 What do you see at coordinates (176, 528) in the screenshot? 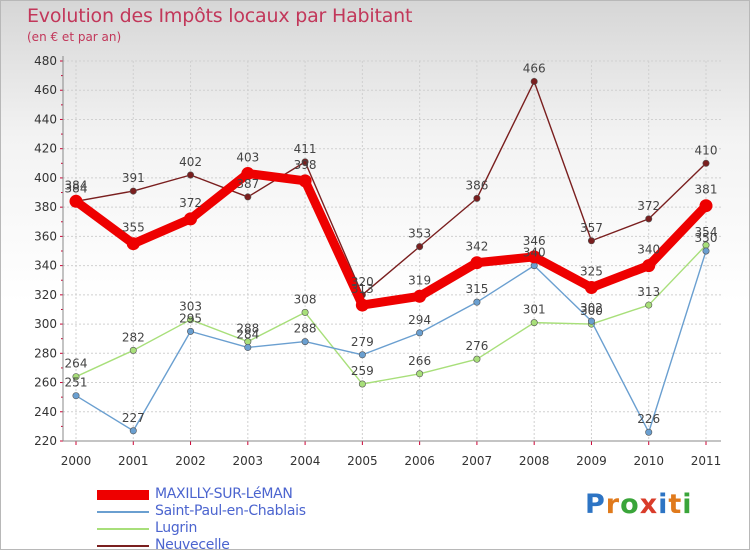
I see `legend-label: Lugrin` at bounding box center [176, 528].